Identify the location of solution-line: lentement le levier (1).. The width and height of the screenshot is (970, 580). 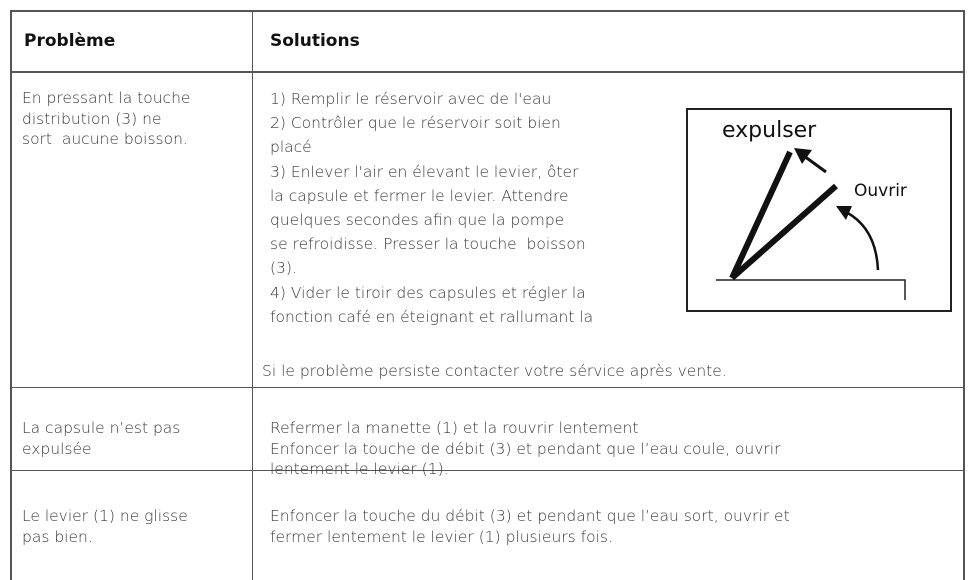
(359, 469).